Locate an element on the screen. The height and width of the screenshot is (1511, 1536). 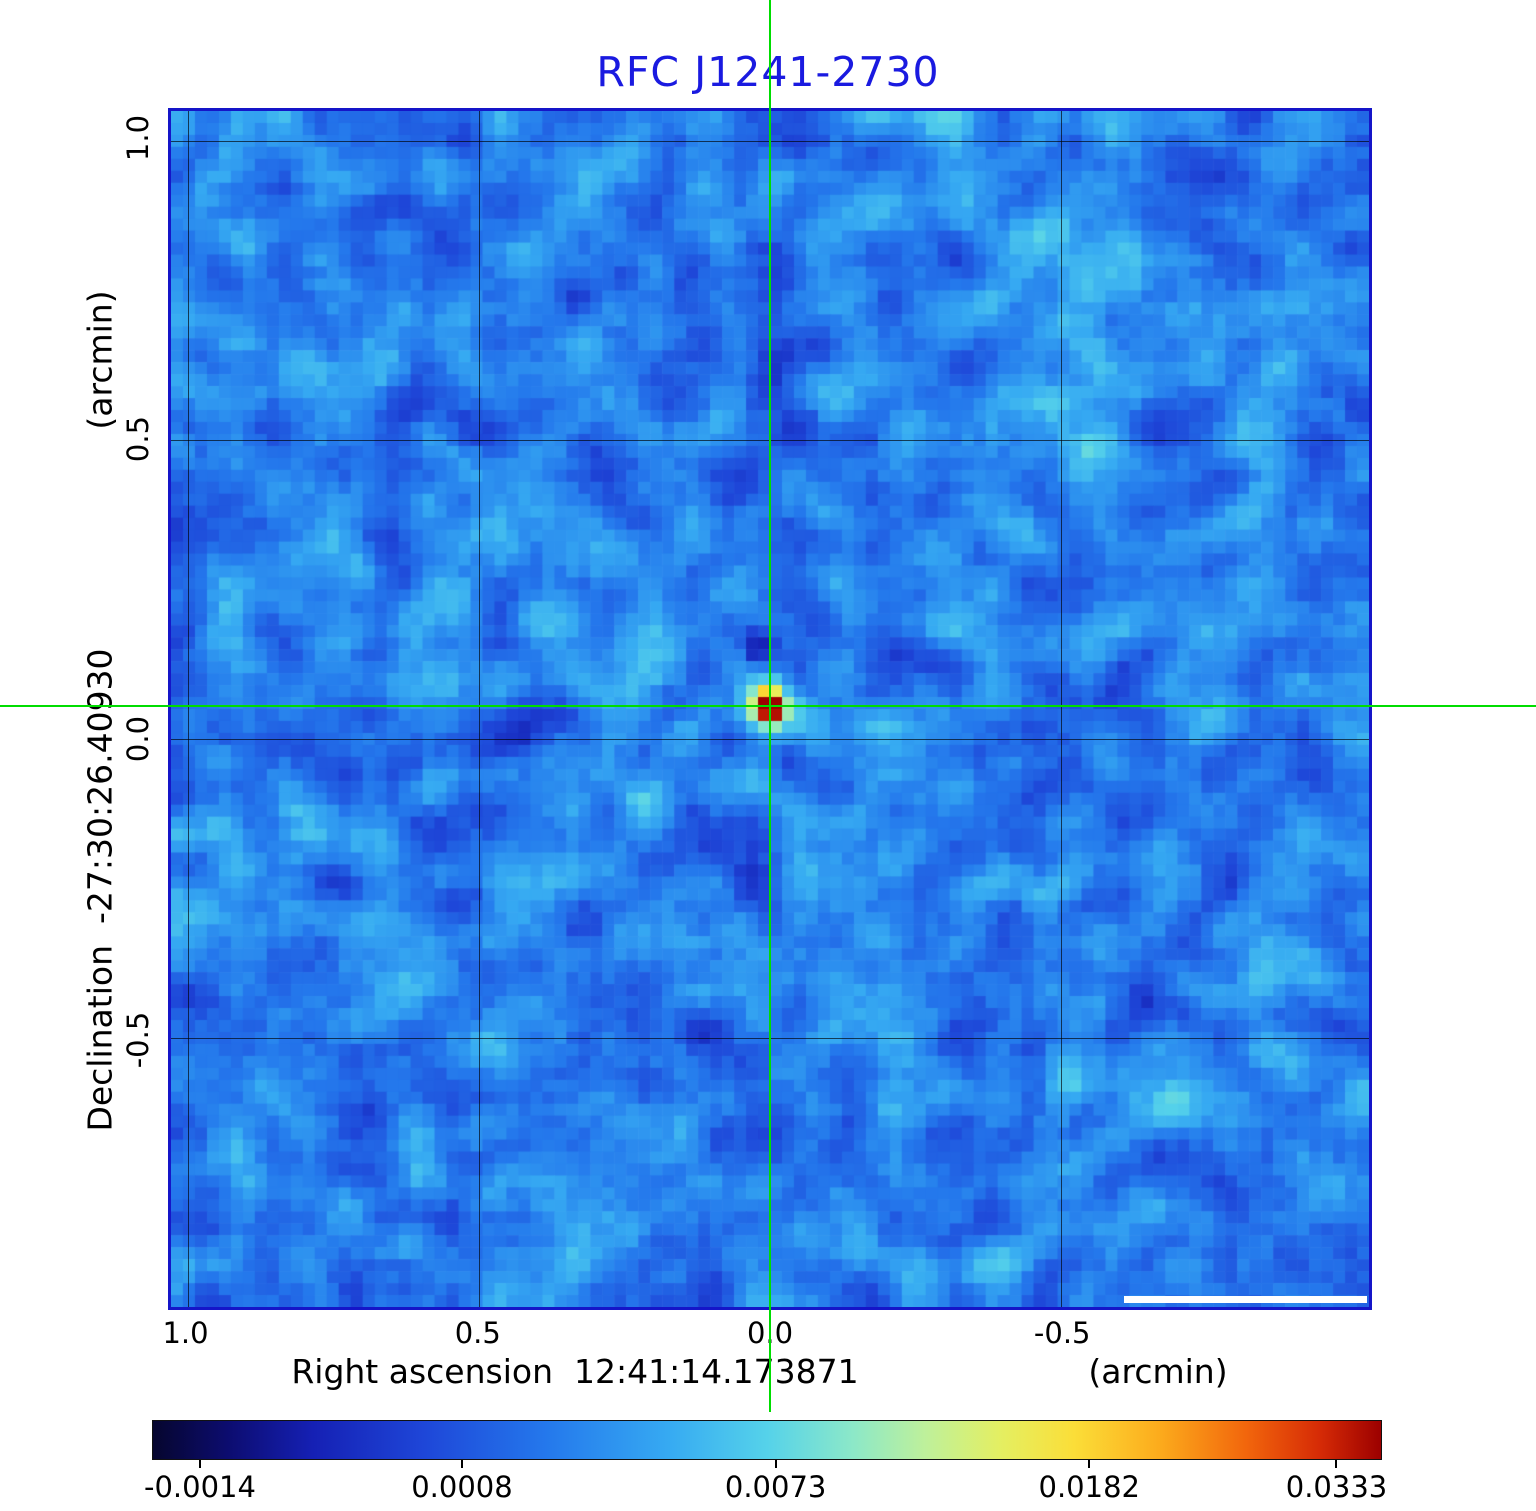
y-tick-label: 0.5 is located at coordinates (138, 438).